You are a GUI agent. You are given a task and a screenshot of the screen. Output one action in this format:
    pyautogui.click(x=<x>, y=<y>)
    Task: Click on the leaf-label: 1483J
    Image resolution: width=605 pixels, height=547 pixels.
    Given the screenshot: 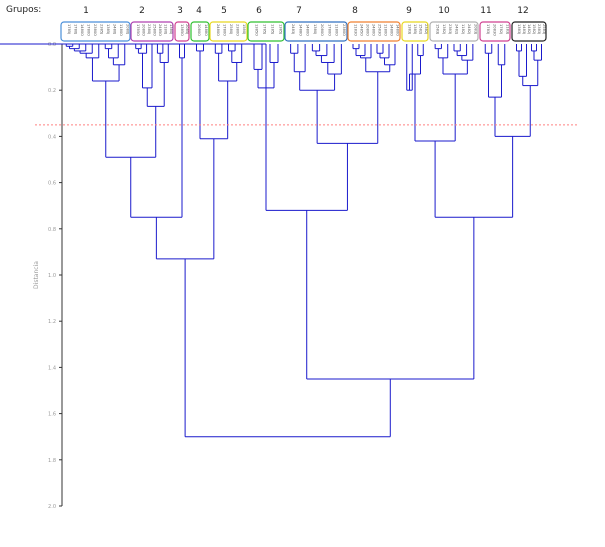 What is the action you would take?
    pyautogui.click(x=524, y=29)
    